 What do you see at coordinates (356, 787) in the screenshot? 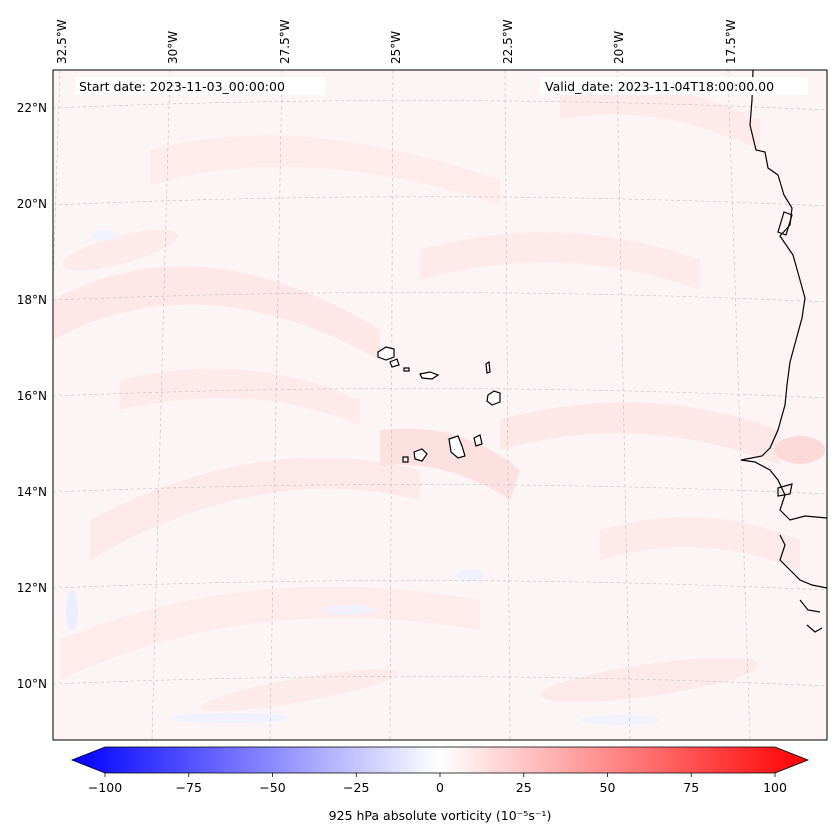
I see `colorbar-tick-label: −25` at bounding box center [356, 787].